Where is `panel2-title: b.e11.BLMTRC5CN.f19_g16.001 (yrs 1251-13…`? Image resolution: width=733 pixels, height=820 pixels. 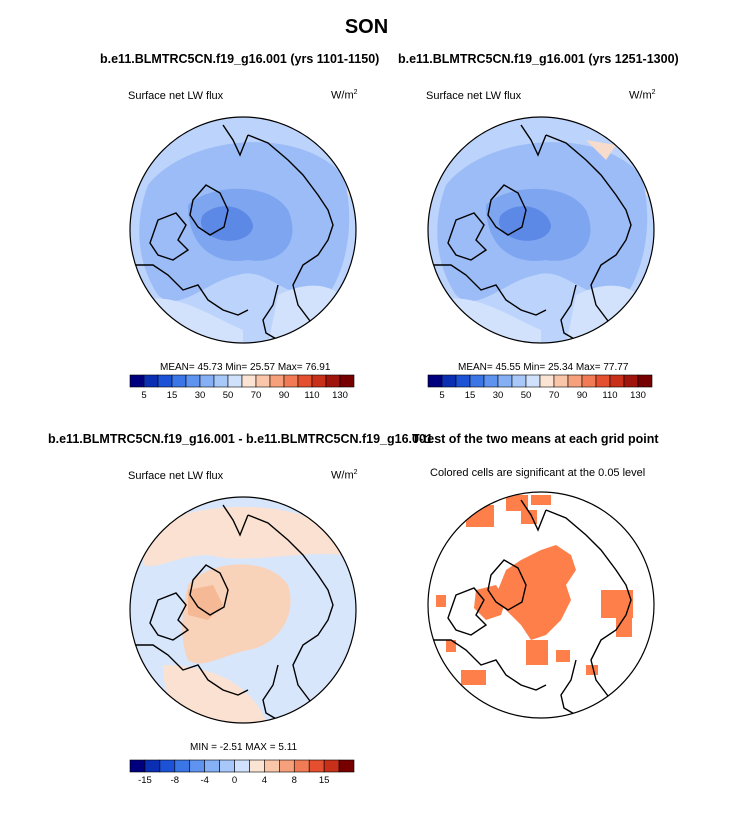 panel2-title: b.e11.BLMTRC5CN.f19_g16.001 (yrs 1251-13… is located at coordinates (538, 59).